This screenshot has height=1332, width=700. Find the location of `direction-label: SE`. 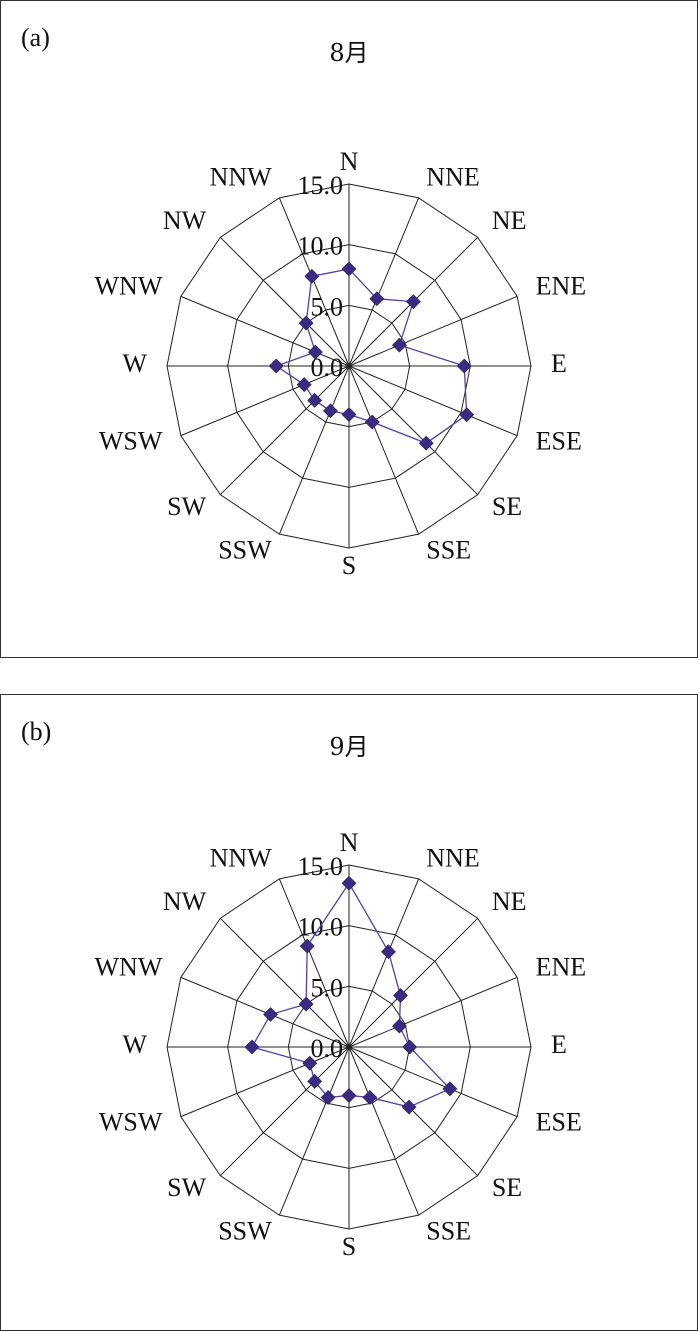

direction-label: SE is located at coordinates (507, 1187).